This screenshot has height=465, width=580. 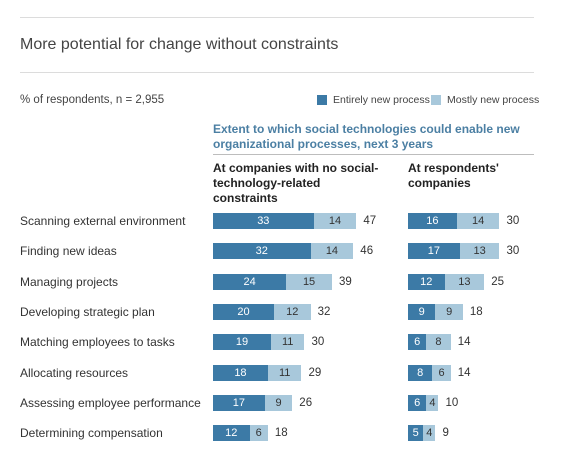 What do you see at coordinates (345, 281) in the screenshot?
I see `bar-total-label: 39` at bounding box center [345, 281].